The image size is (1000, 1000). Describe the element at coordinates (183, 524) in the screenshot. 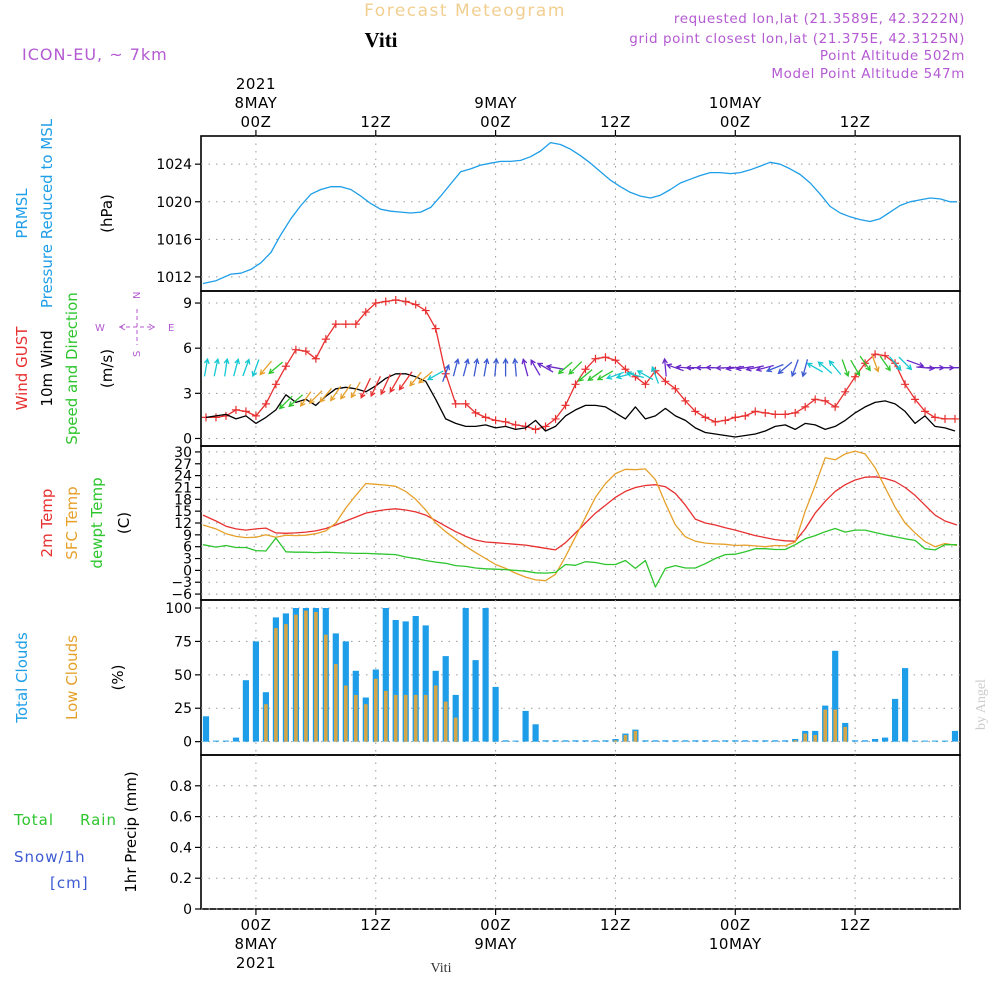

I see `y-tick-label: 12` at that location.